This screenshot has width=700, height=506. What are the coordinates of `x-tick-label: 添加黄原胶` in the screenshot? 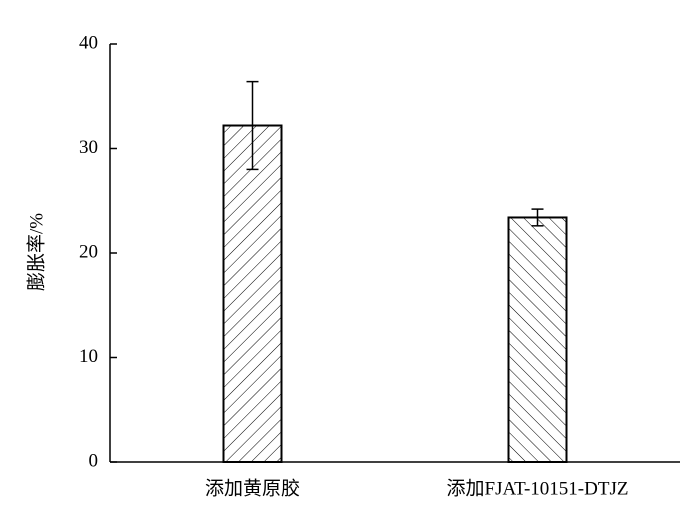 It's located at (252, 488).